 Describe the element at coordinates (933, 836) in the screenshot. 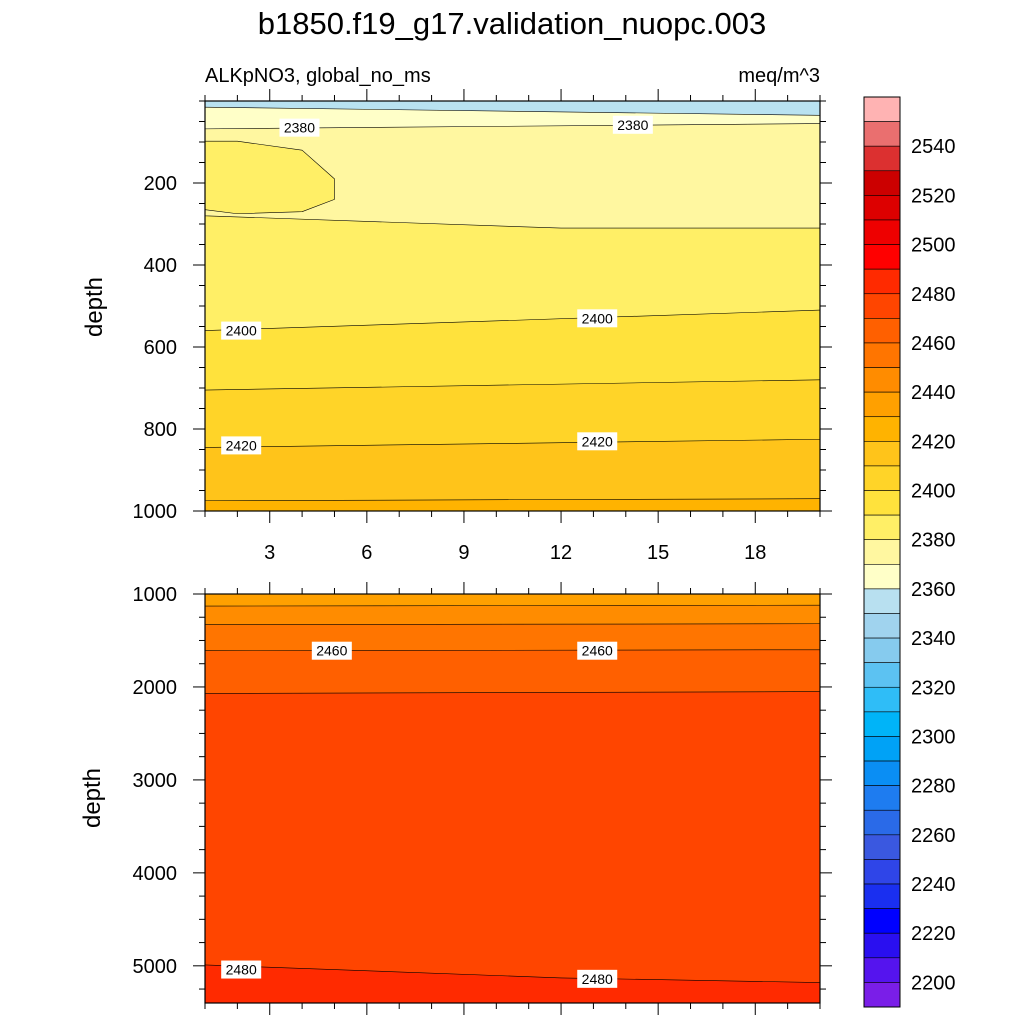

I see `colorbar-label: 2260` at that location.